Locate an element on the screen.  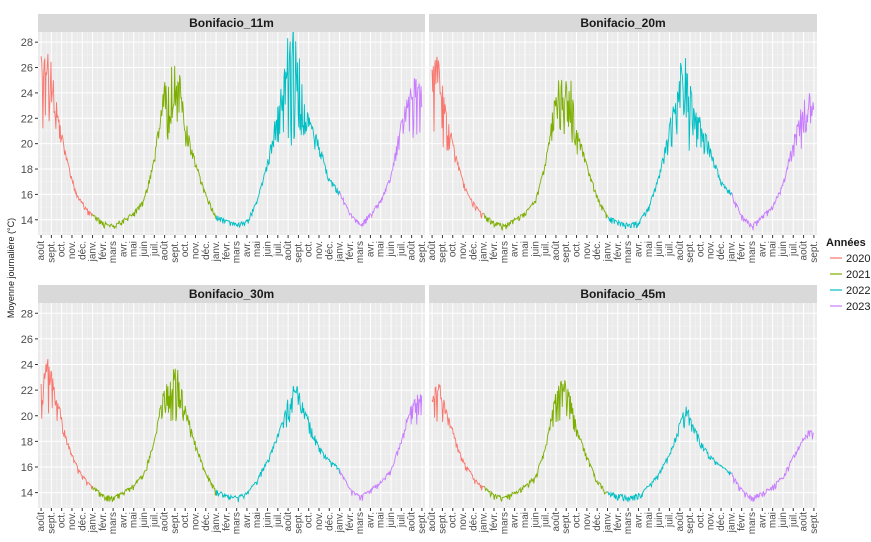
y-tick-label: 14 is located at coordinates (27, 221).